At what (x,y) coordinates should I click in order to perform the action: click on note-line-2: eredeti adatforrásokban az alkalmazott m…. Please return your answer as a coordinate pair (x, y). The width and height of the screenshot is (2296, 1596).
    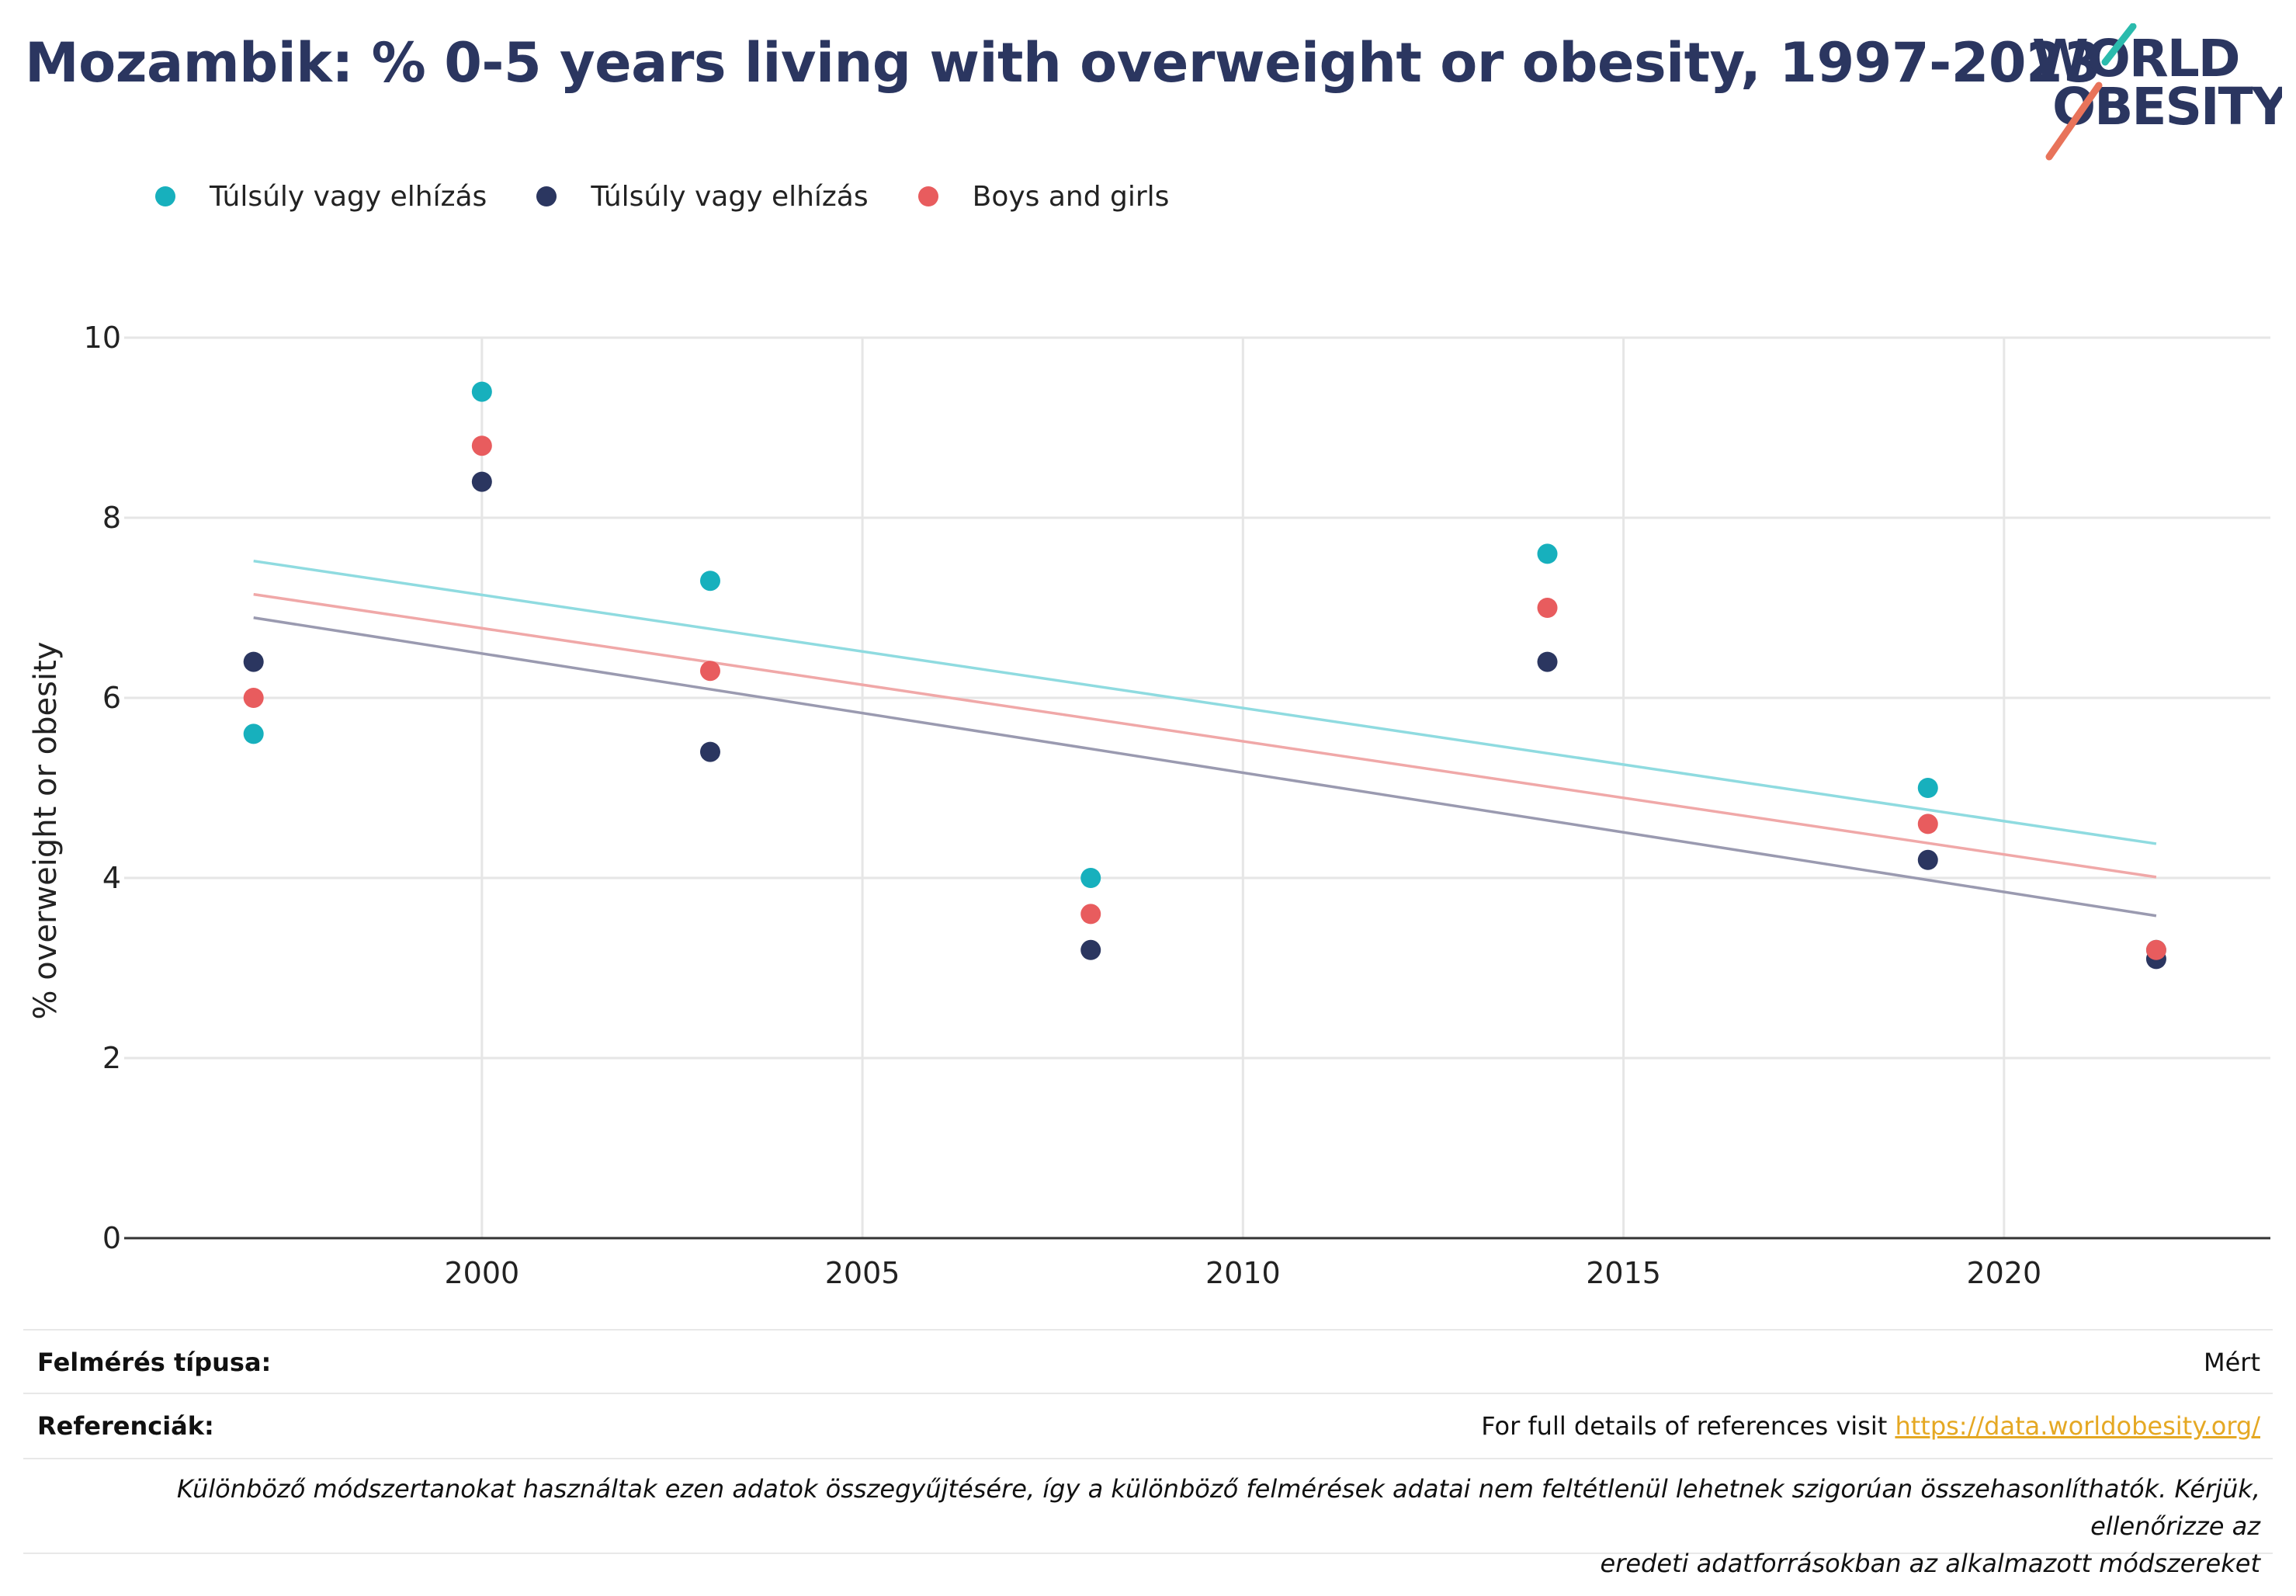
    Looking at the image, I should click on (1930, 1564).